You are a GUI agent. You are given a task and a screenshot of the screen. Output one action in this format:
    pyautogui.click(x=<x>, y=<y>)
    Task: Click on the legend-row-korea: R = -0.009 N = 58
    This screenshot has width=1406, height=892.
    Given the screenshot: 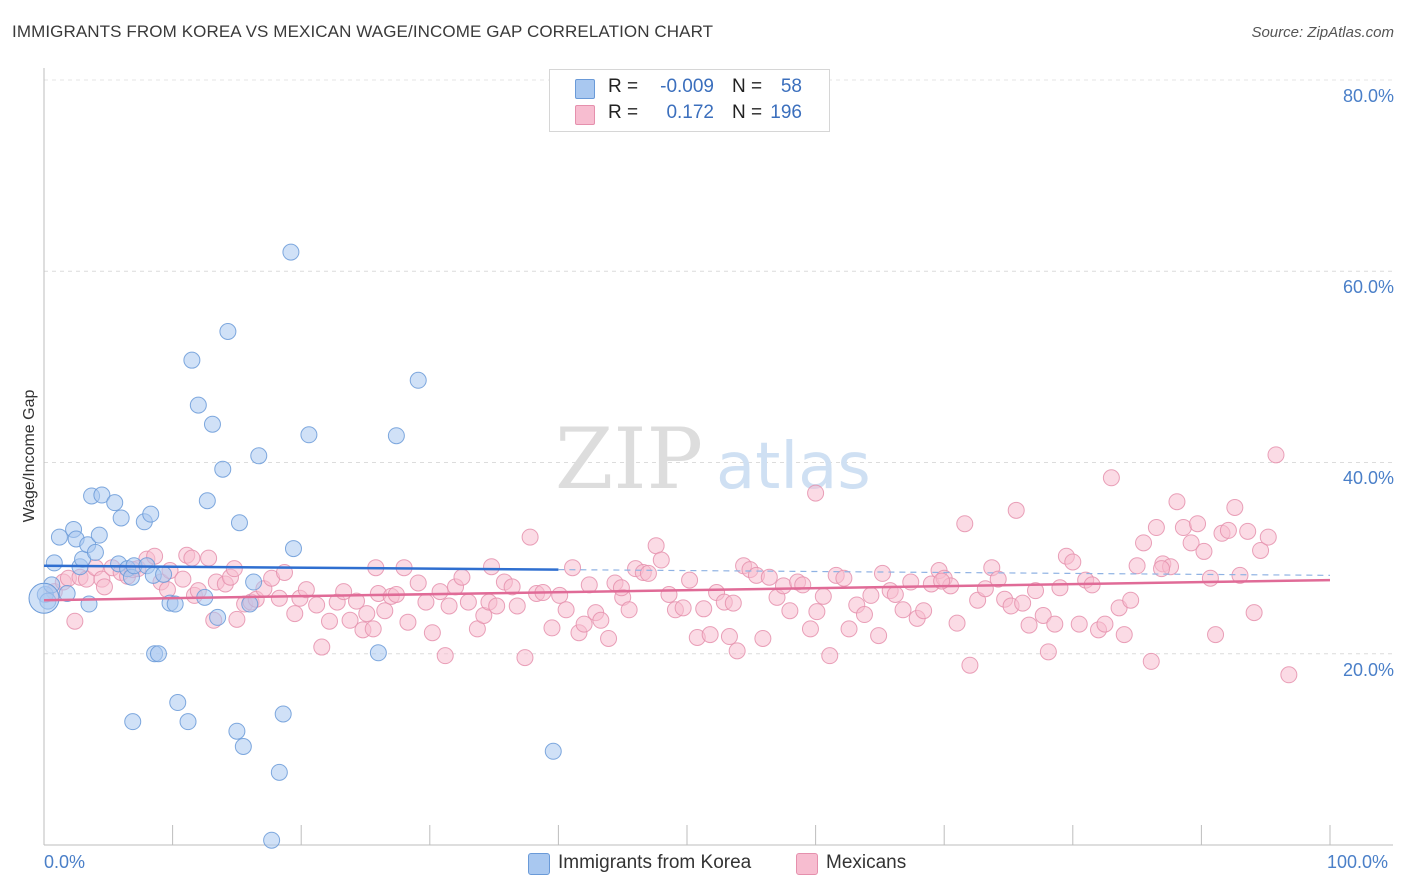 What is the action you would take?
    pyautogui.click(x=689, y=88)
    